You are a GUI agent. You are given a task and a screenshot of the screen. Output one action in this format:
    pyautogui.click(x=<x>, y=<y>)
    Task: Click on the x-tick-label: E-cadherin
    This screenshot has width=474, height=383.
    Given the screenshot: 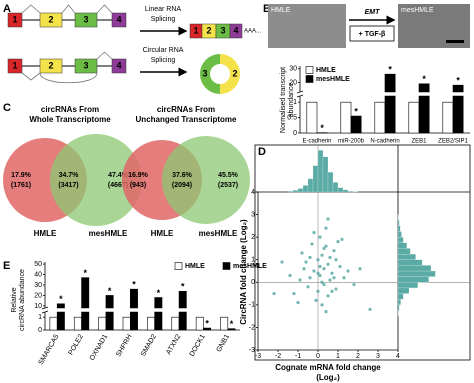 What is the action you would take?
    pyautogui.click(x=316, y=142)
    